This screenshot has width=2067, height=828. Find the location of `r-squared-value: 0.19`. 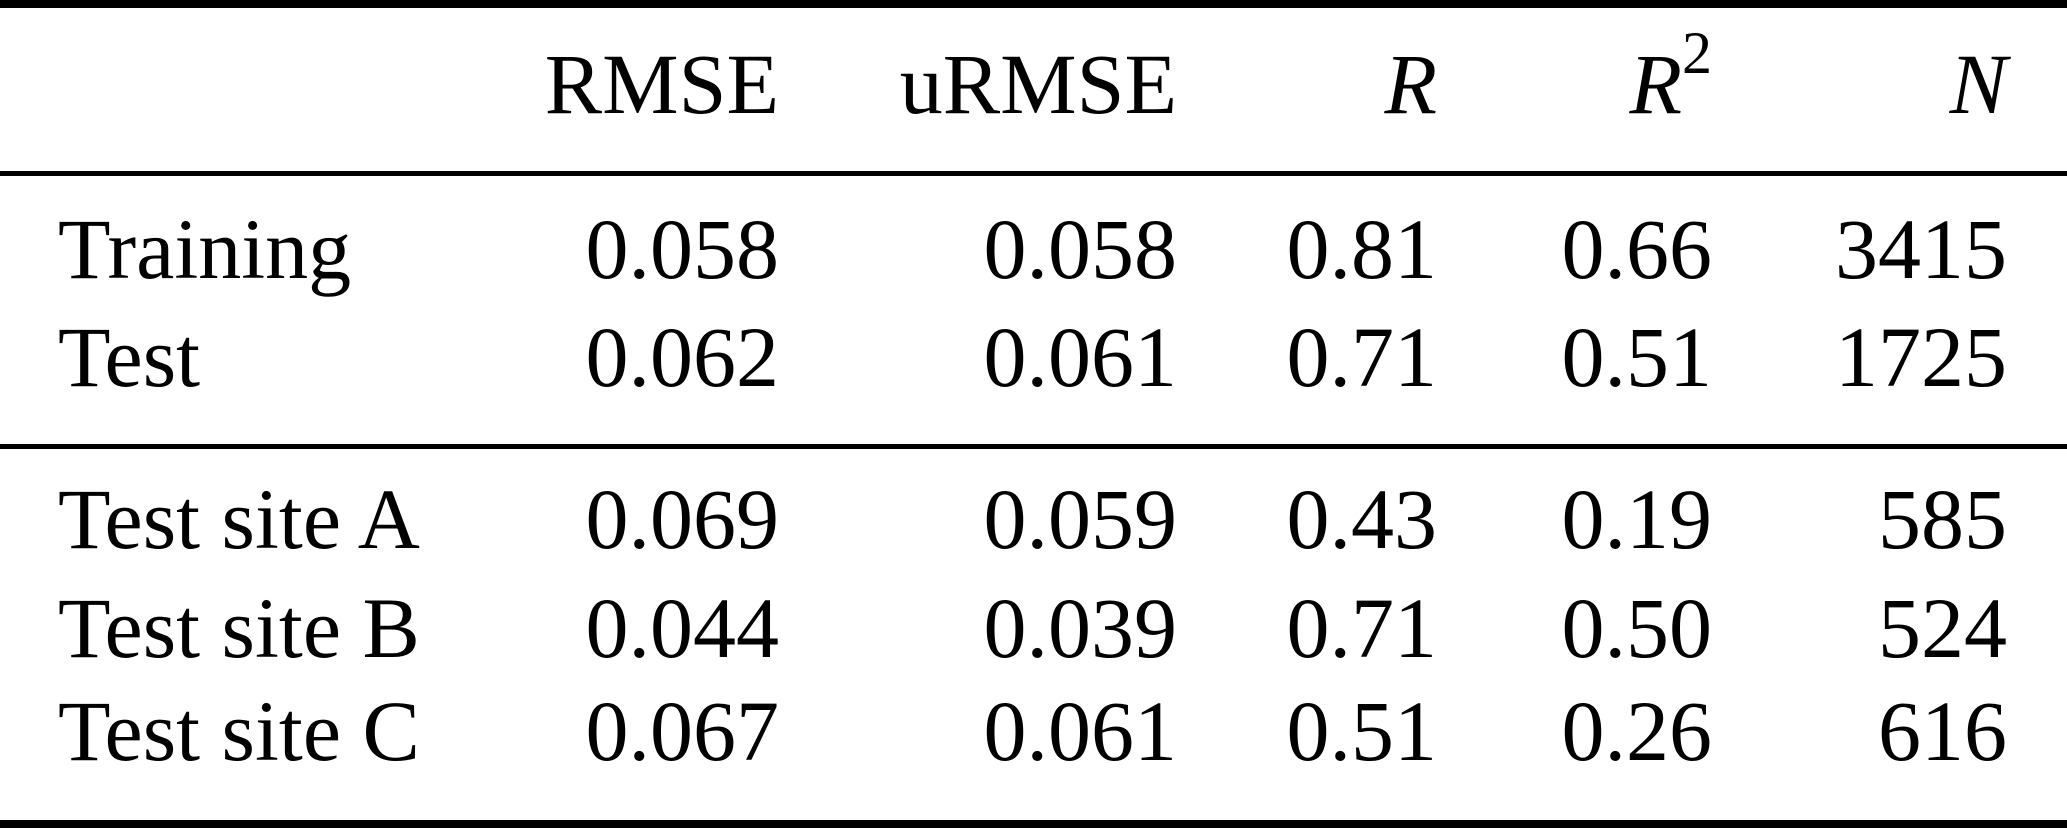

r-squared-value: 0.19 is located at coordinates (1637, 519).